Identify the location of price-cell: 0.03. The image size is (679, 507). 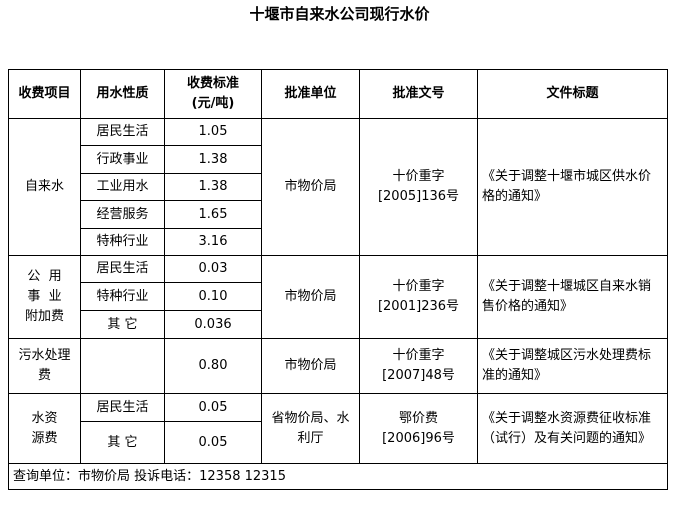
(213, 269).